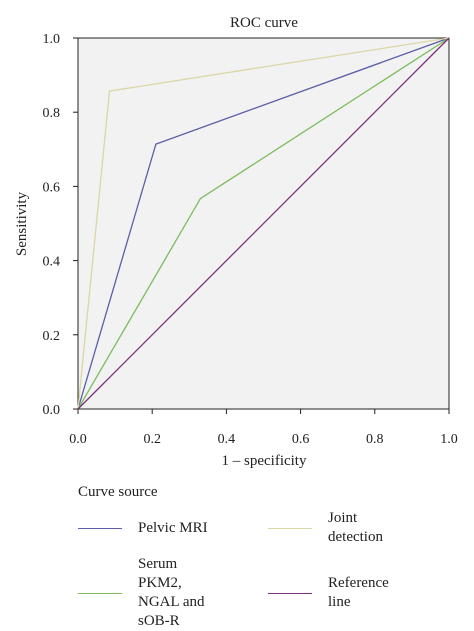 Image resolution: width=474 pixels, height=631 pixels. Describe the element at coordinates (263, 428) in the screenshot. I see `x-axis-ticks: 0.0 0.2 0.4 0.6 0.8 1.0` at that location.